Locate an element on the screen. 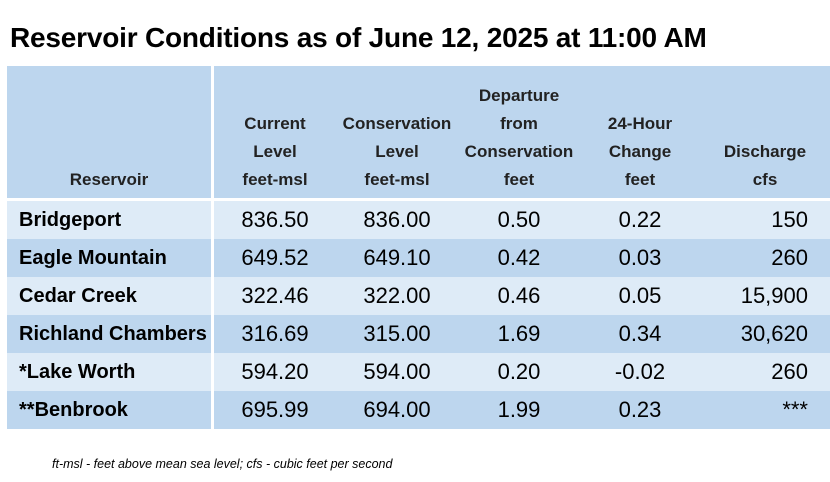  cell-conservation-level: 322.00 is located at coordinates (397, 296).